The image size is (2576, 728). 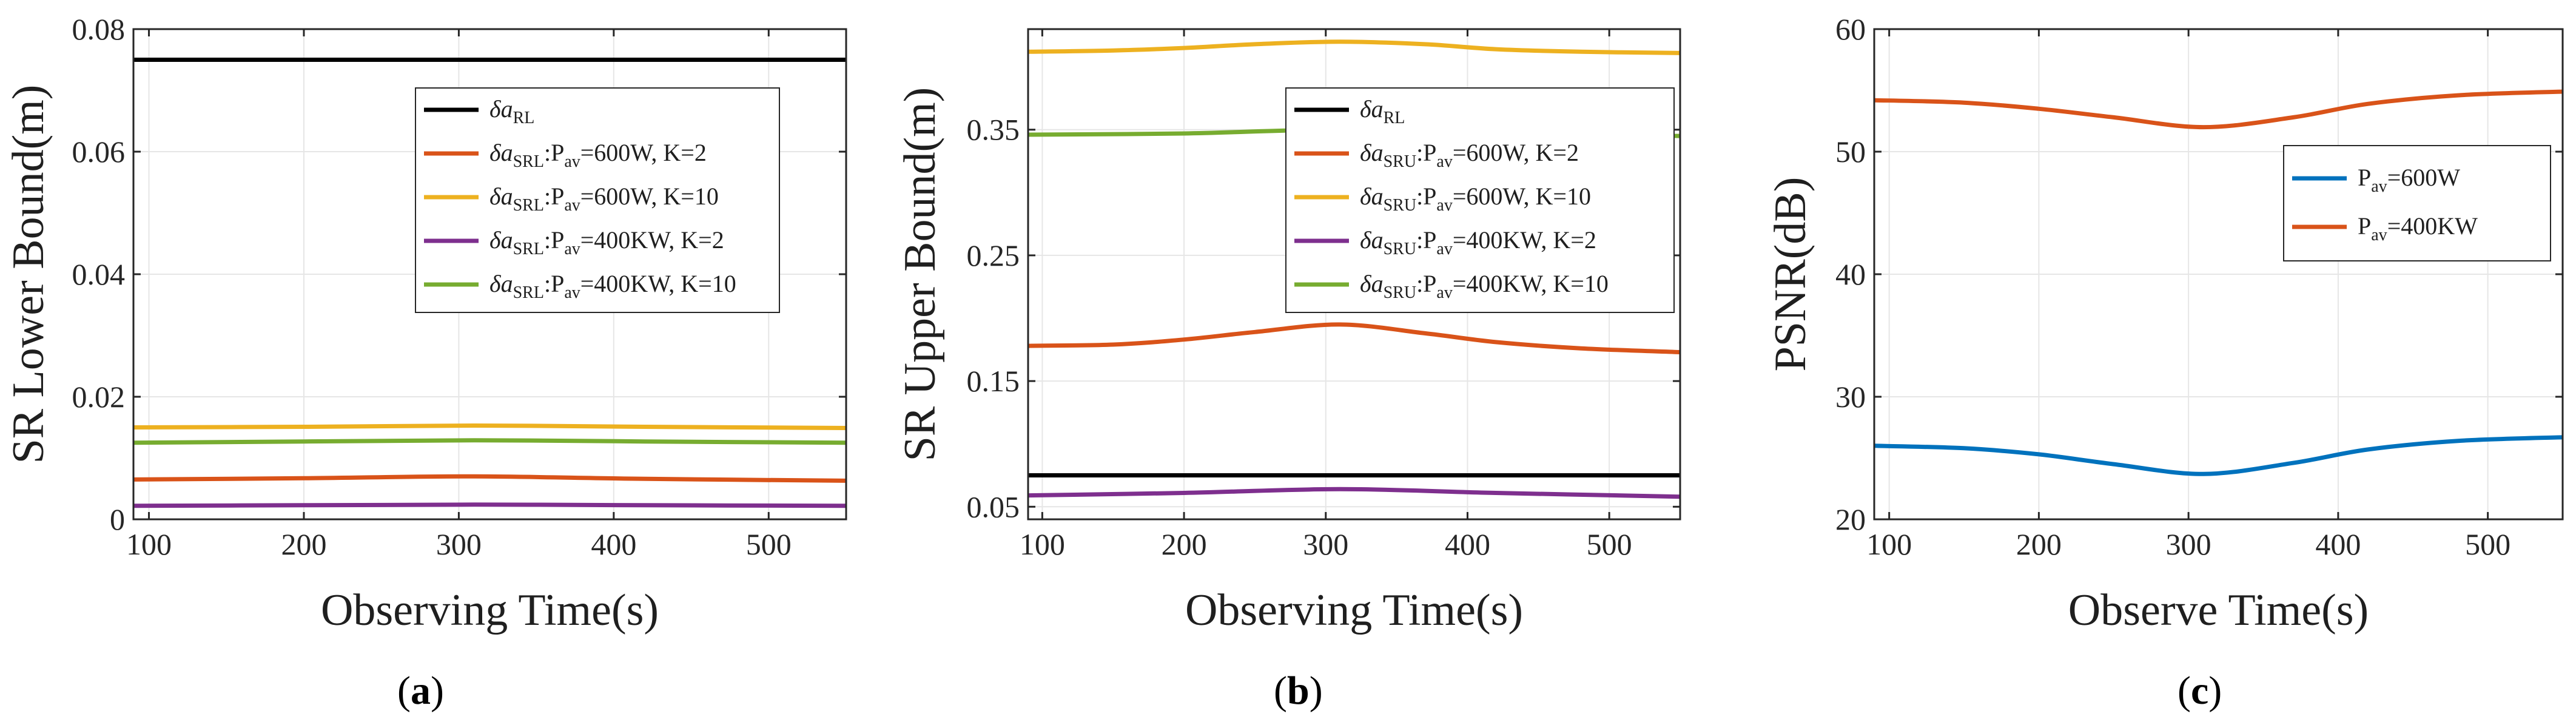 I want to click on panel-caption-letter: a, so click(x=421, y=691).